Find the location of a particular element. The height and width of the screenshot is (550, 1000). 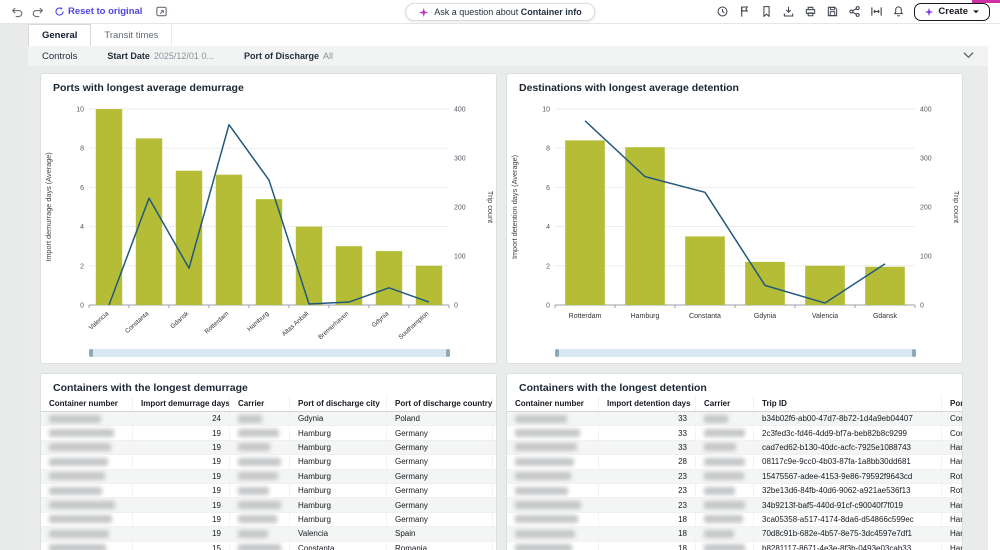

table-row: 19 ValenciaSpainValencia is located at coordinates (268, 534).